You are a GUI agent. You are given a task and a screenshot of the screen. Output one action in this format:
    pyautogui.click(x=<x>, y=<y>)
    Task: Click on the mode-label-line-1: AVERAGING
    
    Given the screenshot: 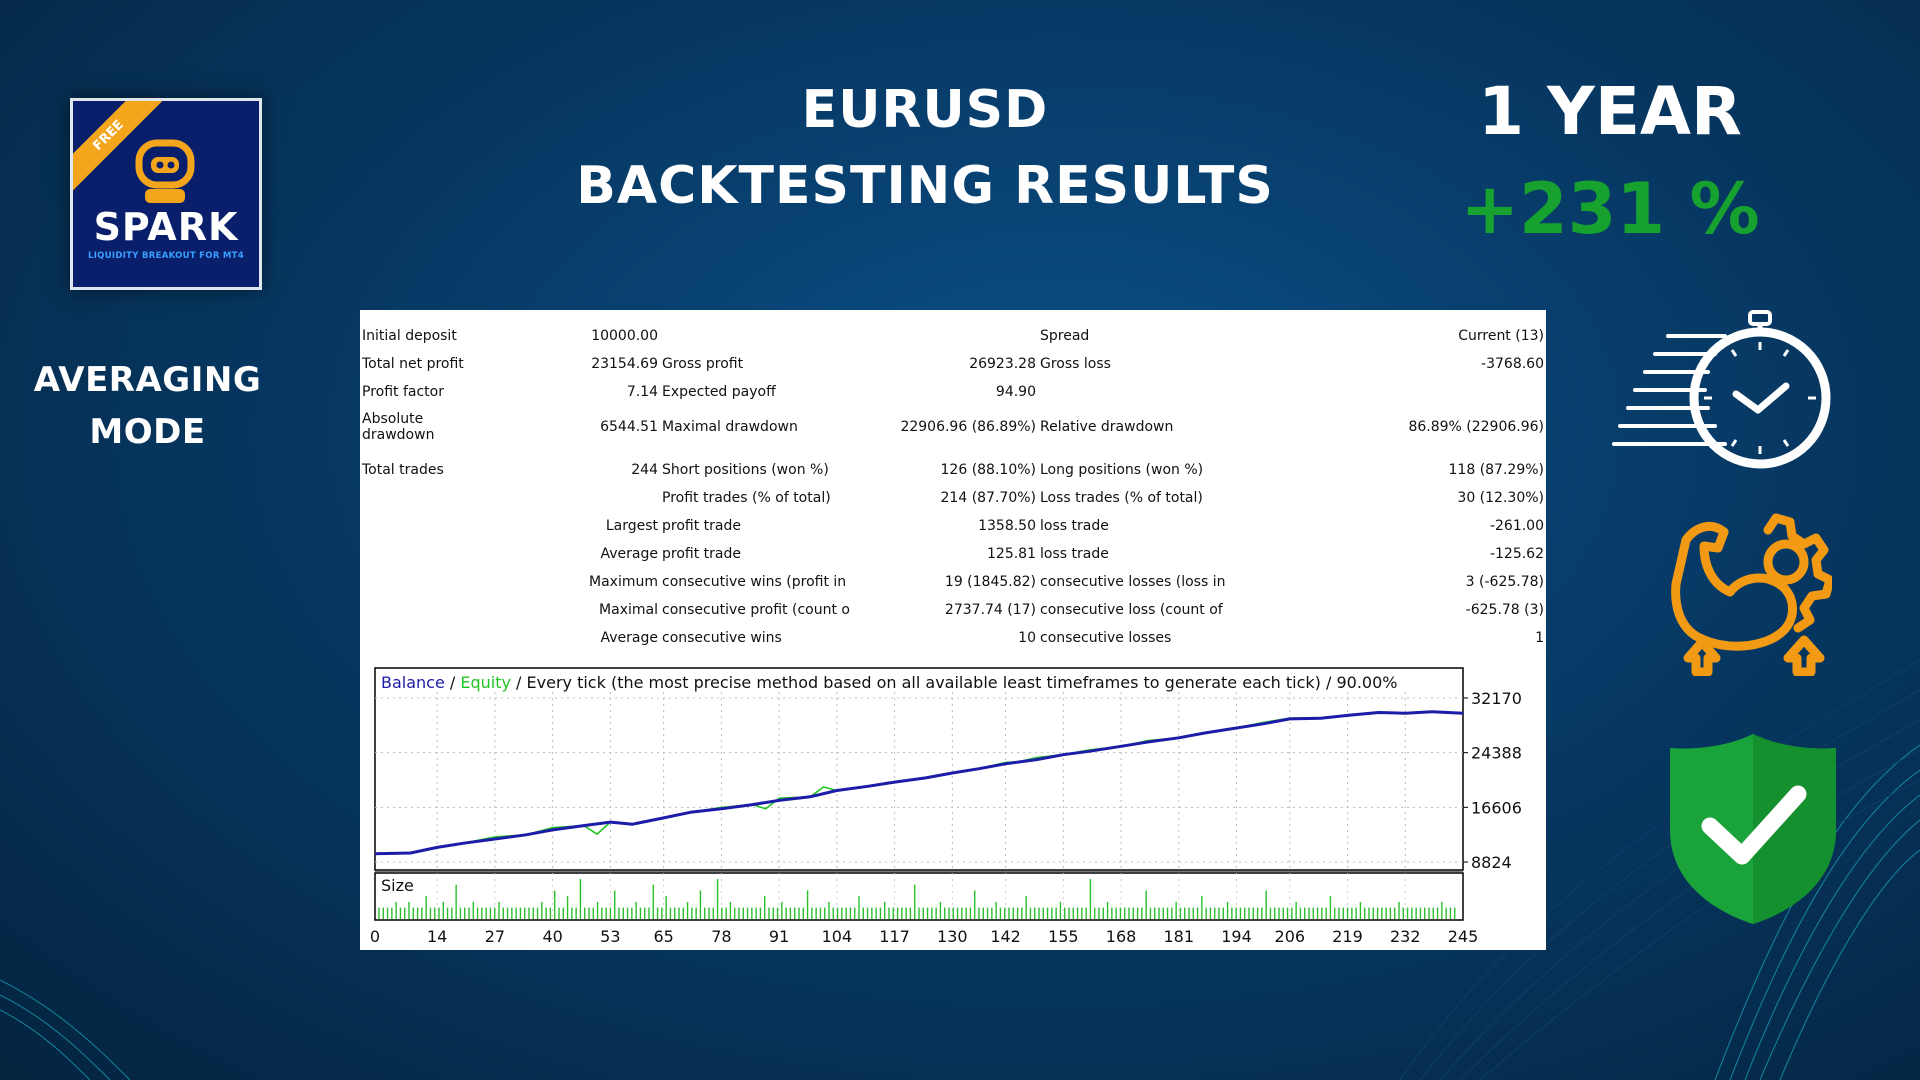 What is the action you would take?
    pyautogui.click(x=147, y=380)
    